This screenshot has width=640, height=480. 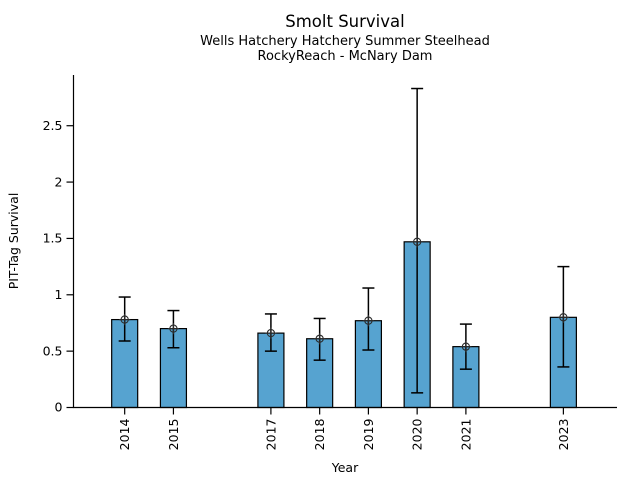 What do you see at coordinates (465, 435) in the screenshot?
I see `x-tick-label: 2021` at bounding box center [465, 435].